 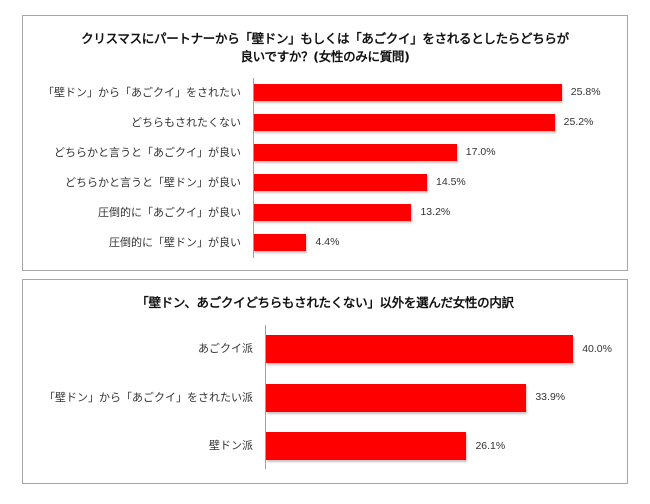 I want to click on value-label: 26.1%, so click(x=490, y=445).